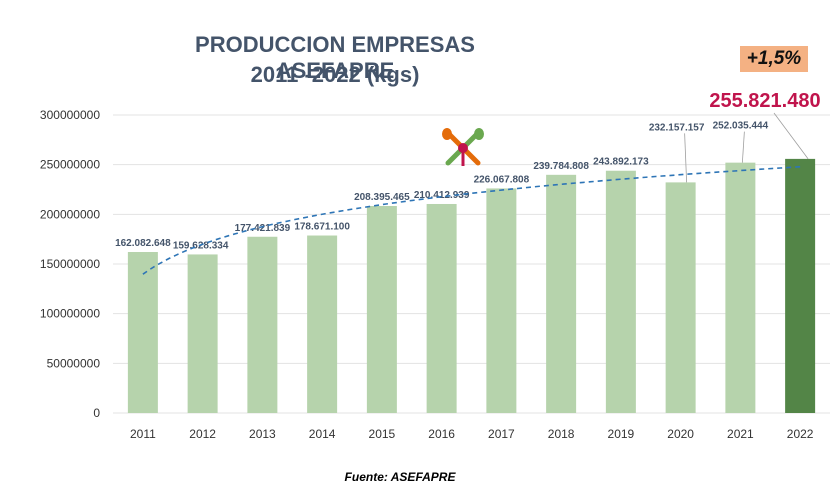  What do you see at coordinates (400, 477) in the screenshot?
I see `source-note: Fuente: ASEFAPRE` at bounding box center [400, 477].